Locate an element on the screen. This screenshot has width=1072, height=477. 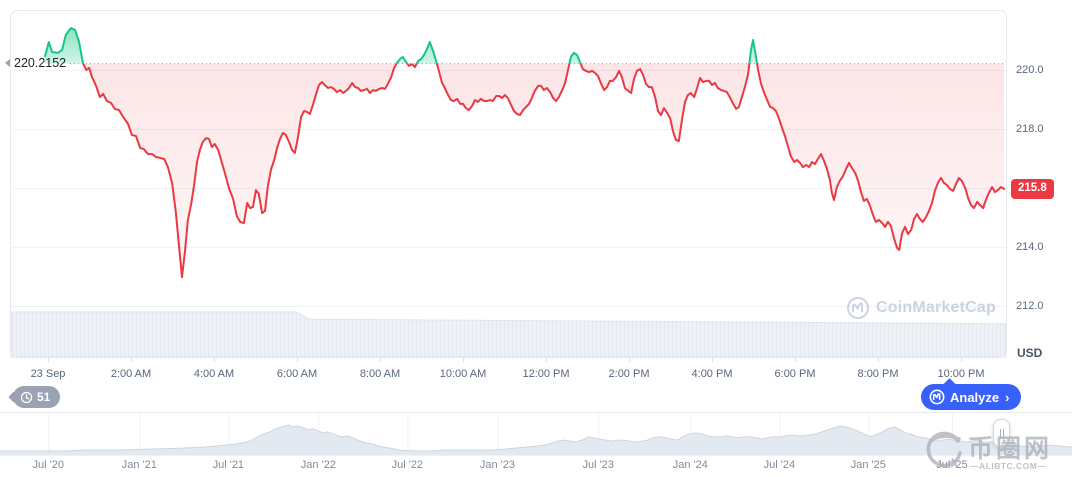
navigator-resize-handle is located at coordinates (1001, 433).